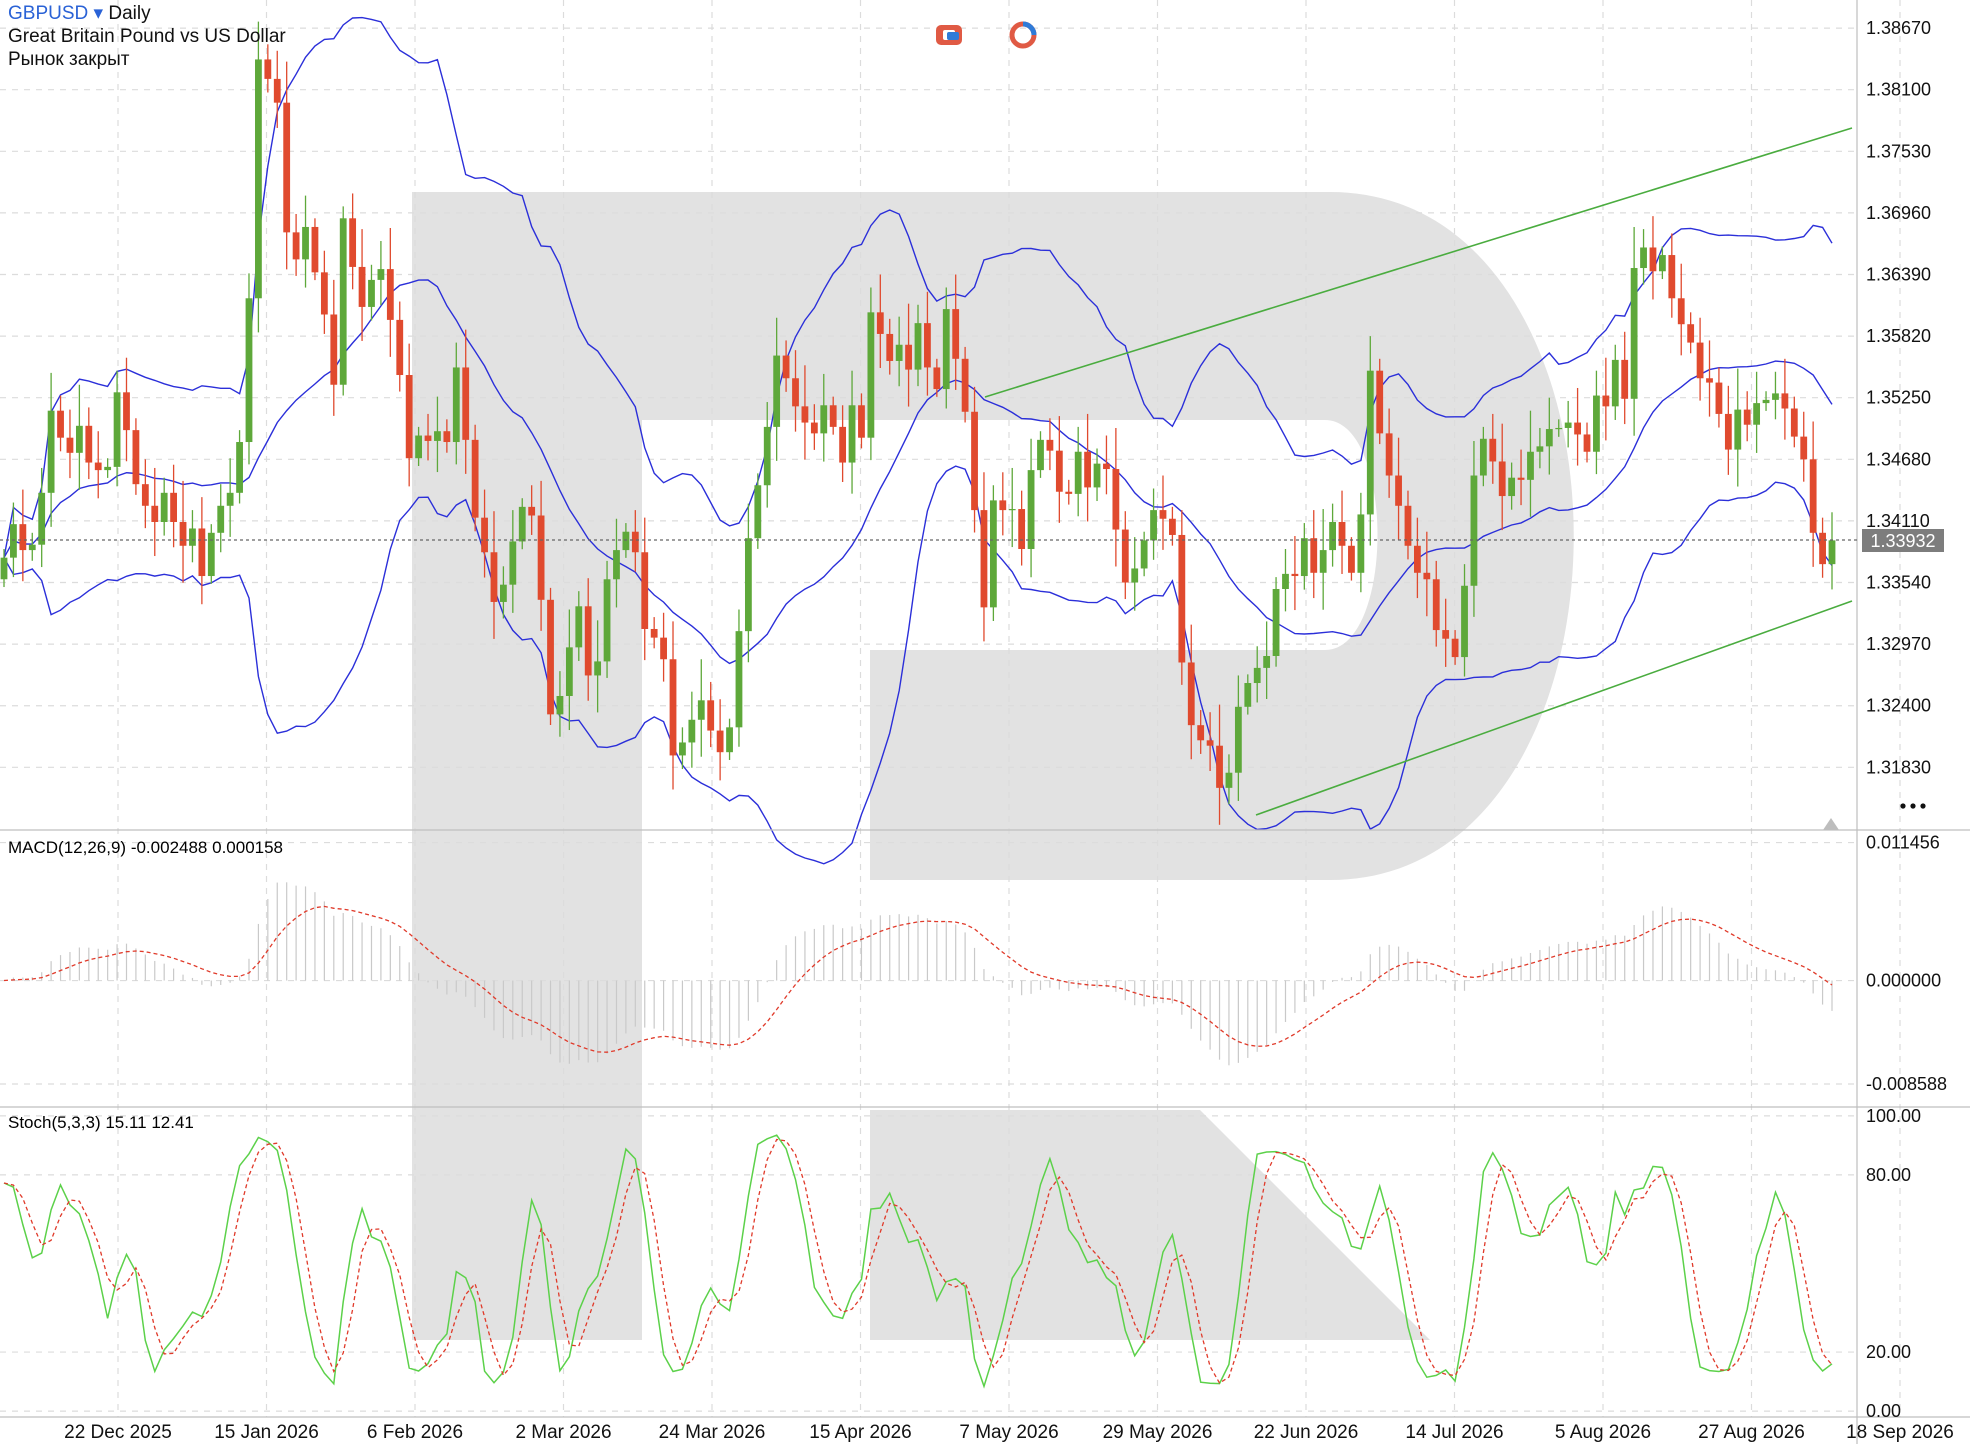  I want to click on indicators-icon, so click(1023, 35).